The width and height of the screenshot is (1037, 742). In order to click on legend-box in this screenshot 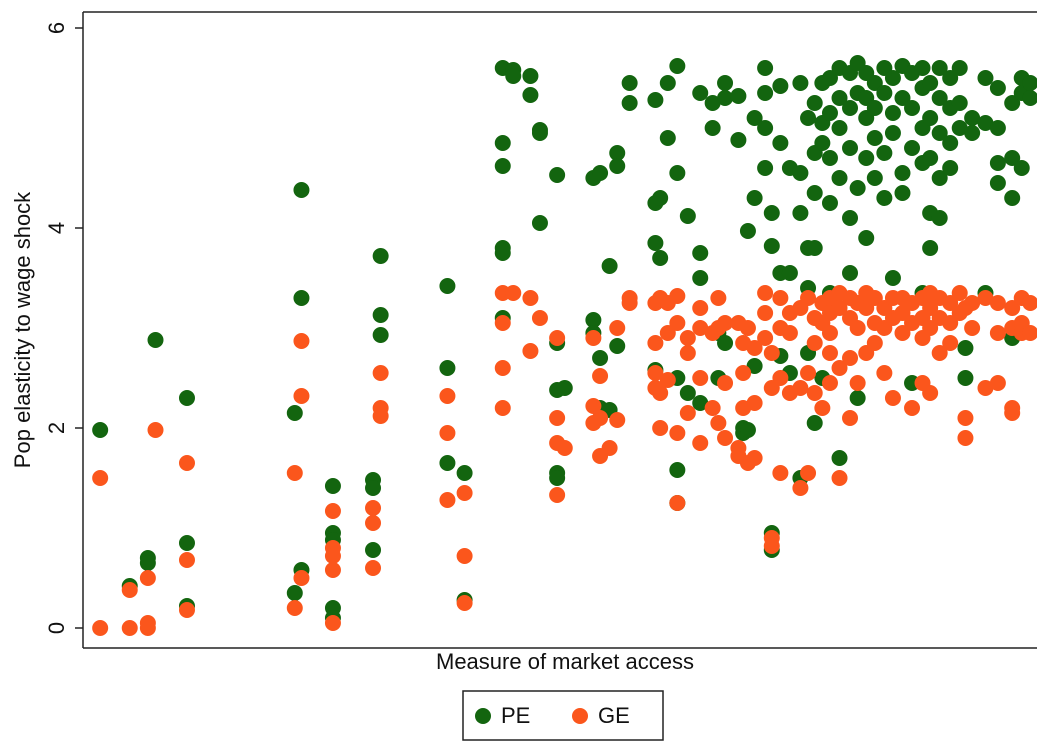, I will do `click(563, 715)`.